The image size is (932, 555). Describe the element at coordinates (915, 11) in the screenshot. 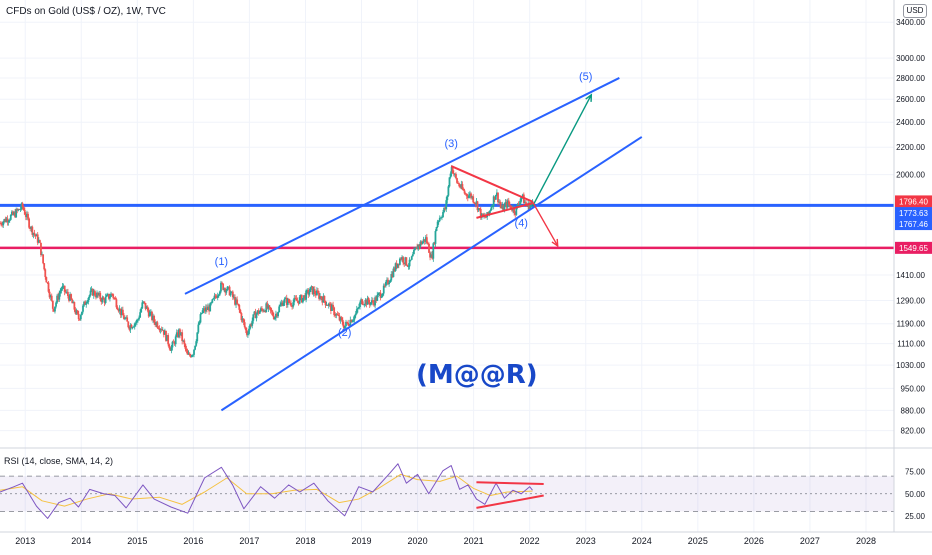

I see `currency-badge: USD` at that location.